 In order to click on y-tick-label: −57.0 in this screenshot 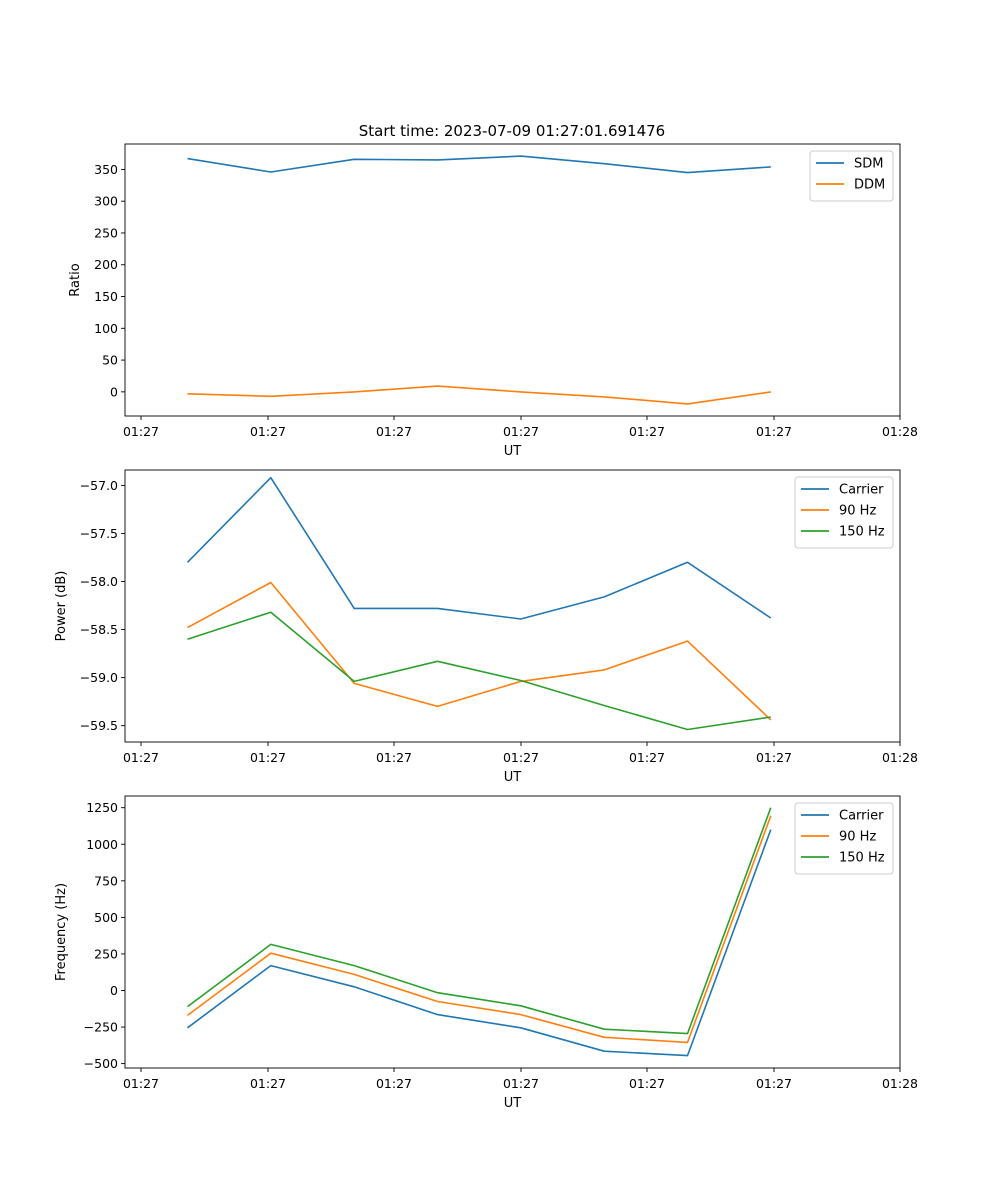, I will do `click(99, 485)`.